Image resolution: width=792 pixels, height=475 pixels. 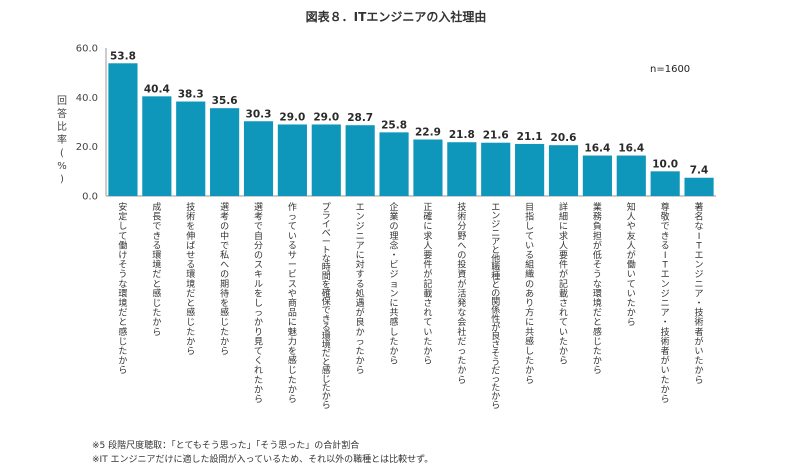 I want to click on bar-value-label: 53.8, so click(x=123, y=56).